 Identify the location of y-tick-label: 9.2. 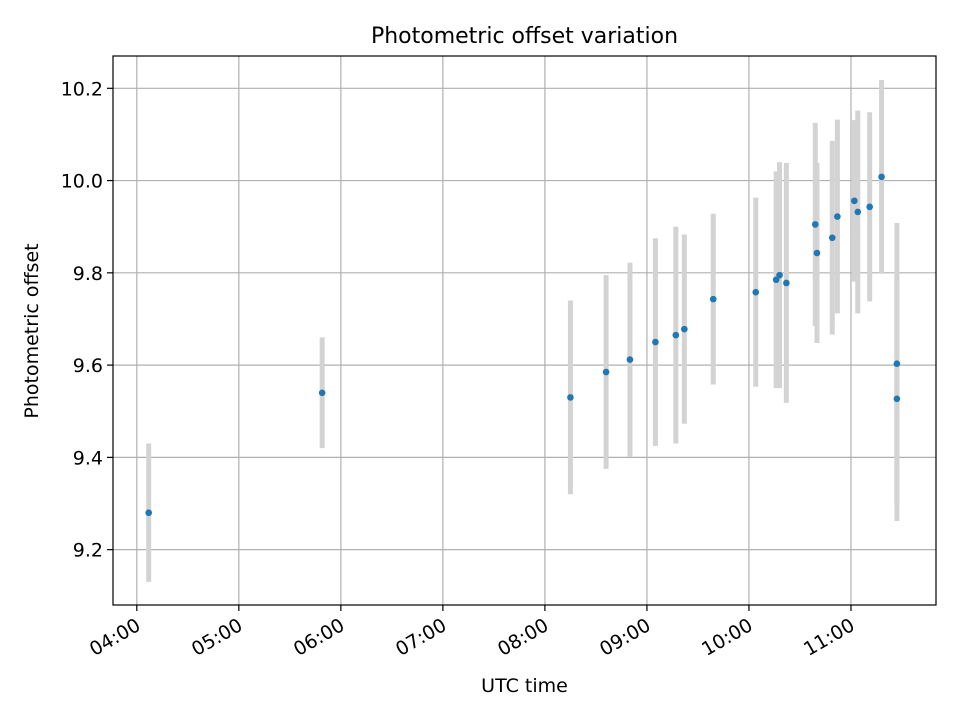
(88, 551).